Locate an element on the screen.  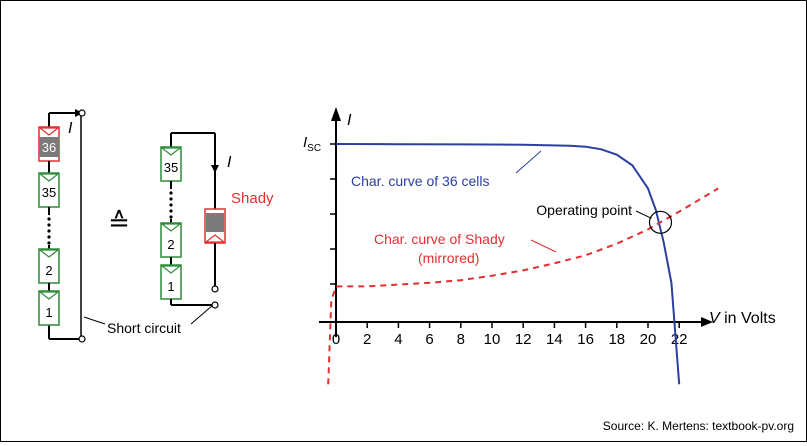
short-circuit-label: Short circuit is located at coordinates (144, 328).